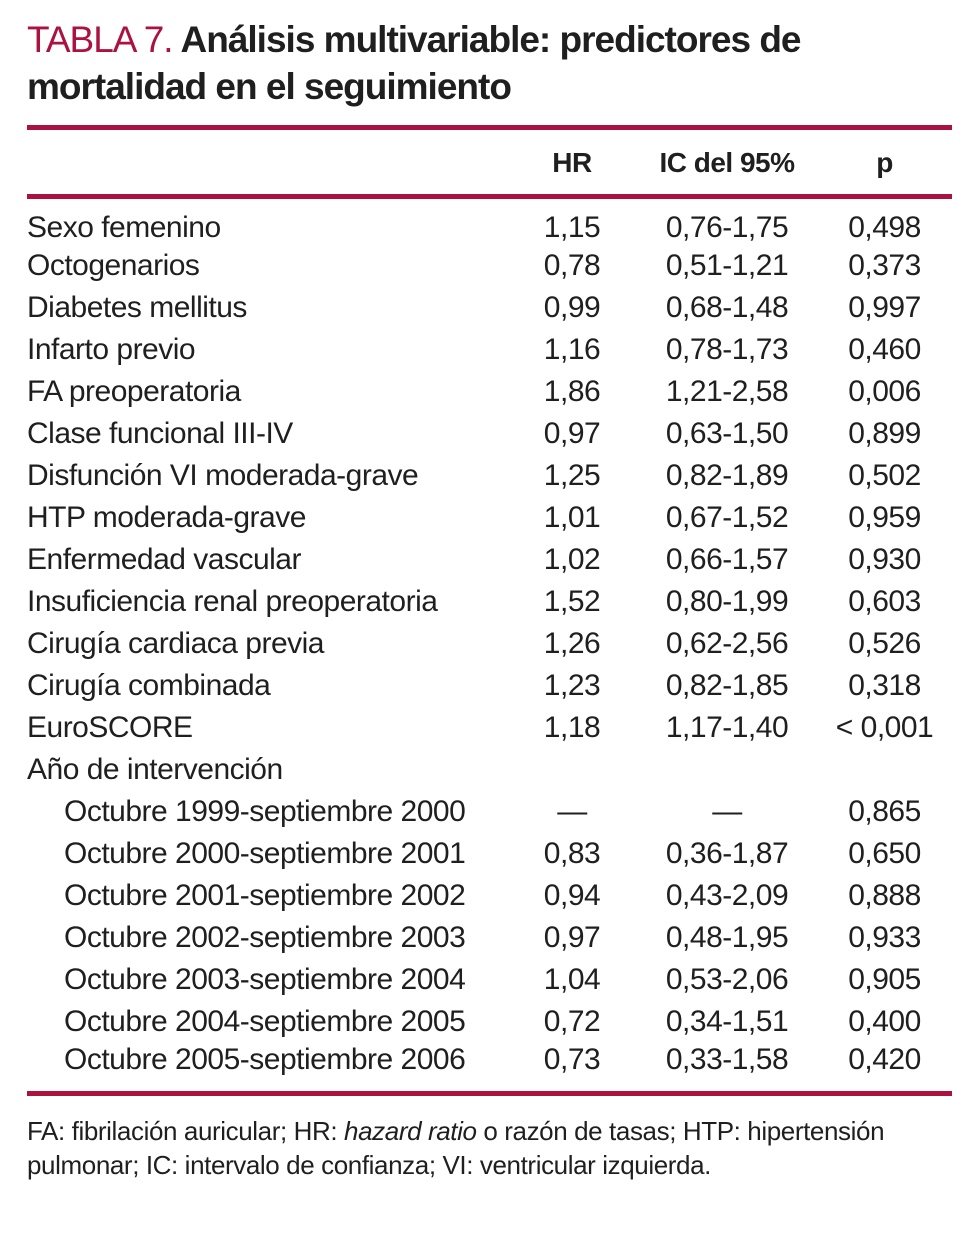 The width and height of the screenshot is (972, 1234). I want to click on row-p-value: 0,899, so click(884, 433).